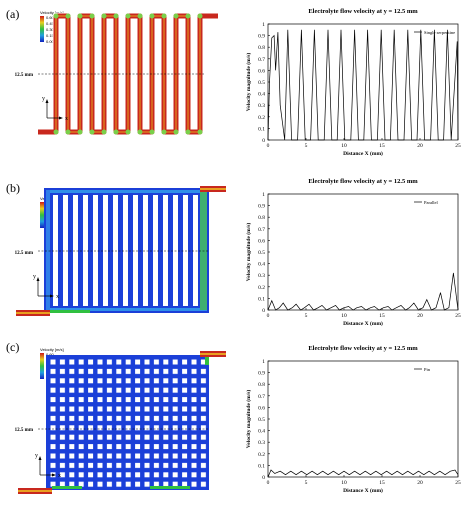 The height and width of the screenshot is (505, 474). What do you see at coordinates (121, 251) in the screenshot?
I see `parallel-channel` at bounding box center [121, 251].